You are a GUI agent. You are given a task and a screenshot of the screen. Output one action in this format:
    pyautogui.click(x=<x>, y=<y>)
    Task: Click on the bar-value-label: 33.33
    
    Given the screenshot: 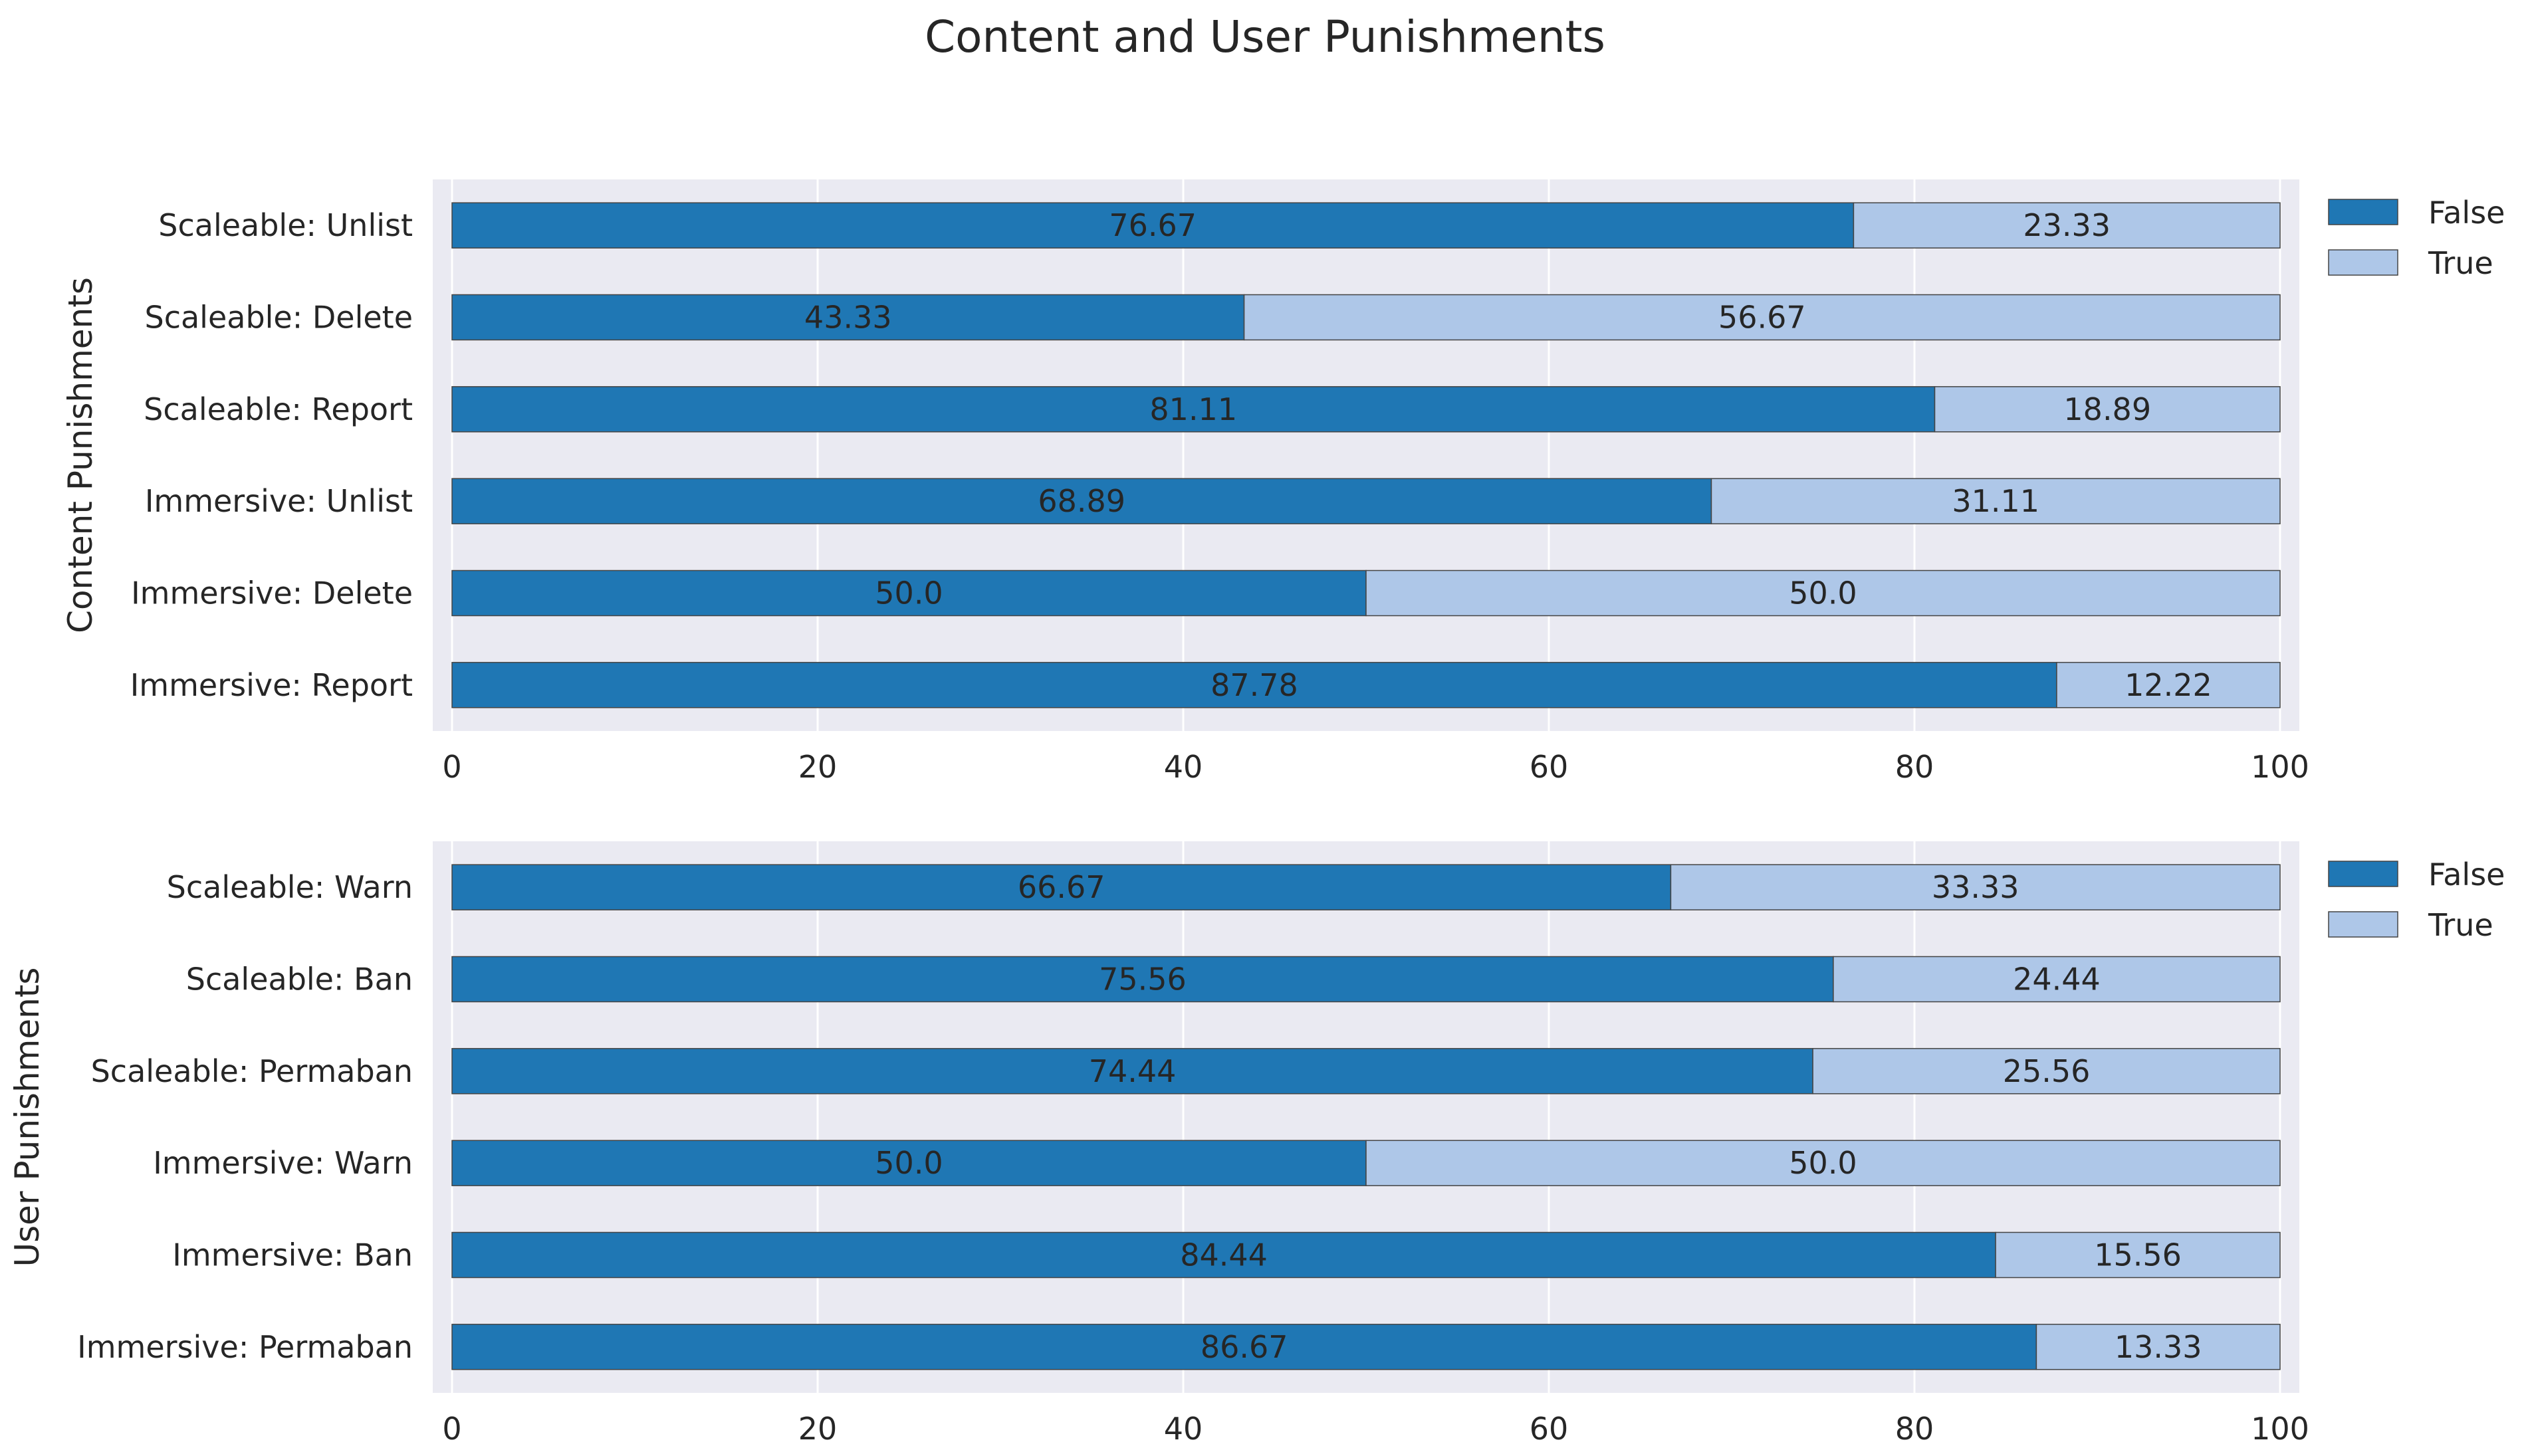 What is the action you would take?
    pyautogui.click(x=1975, y=887)
    